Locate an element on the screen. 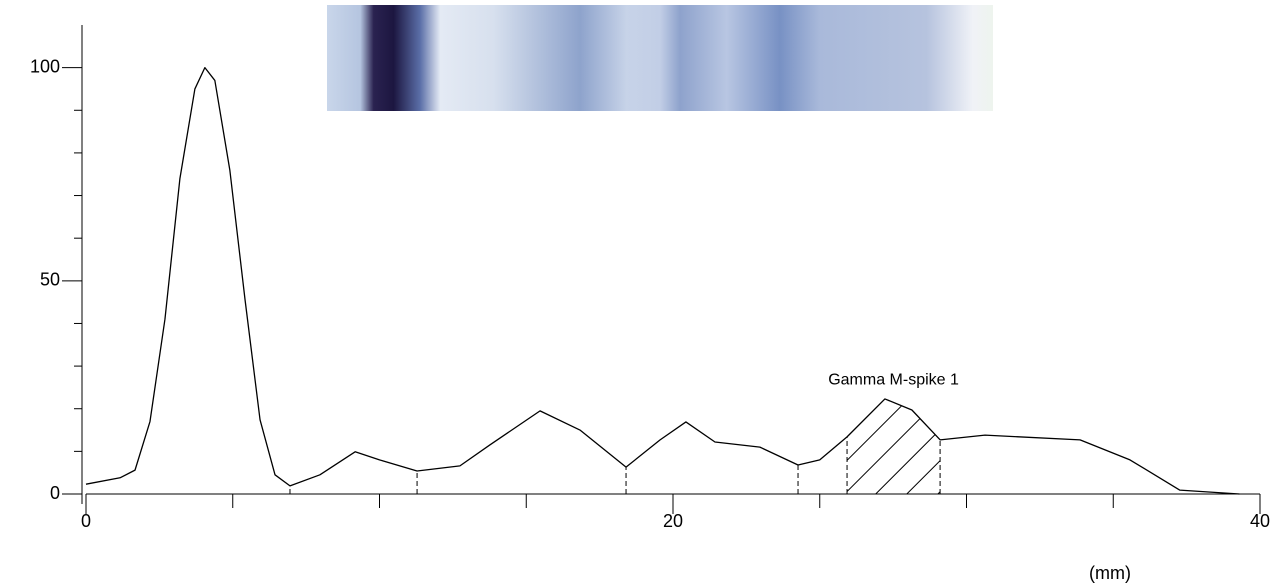  x-tick-label: 40 is located at coordinates (1260, 521).